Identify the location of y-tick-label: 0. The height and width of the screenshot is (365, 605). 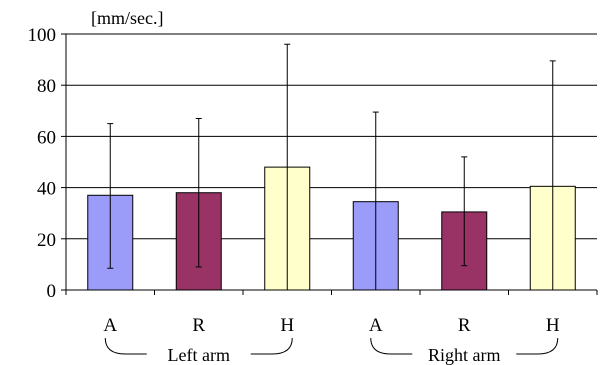
(52, 291).